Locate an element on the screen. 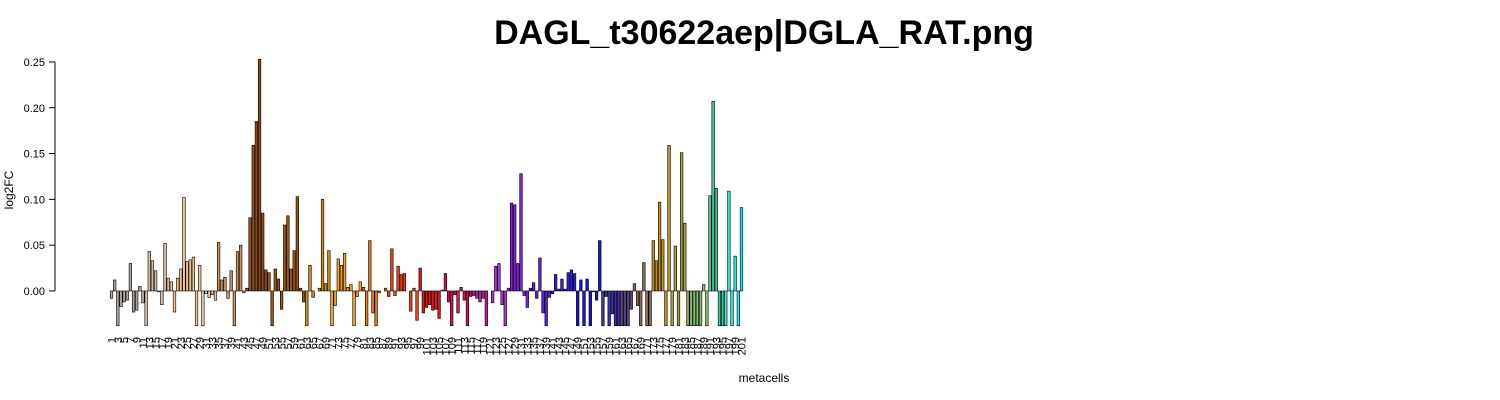  x-tick-label: 39 is located at coordinates (232, 343).